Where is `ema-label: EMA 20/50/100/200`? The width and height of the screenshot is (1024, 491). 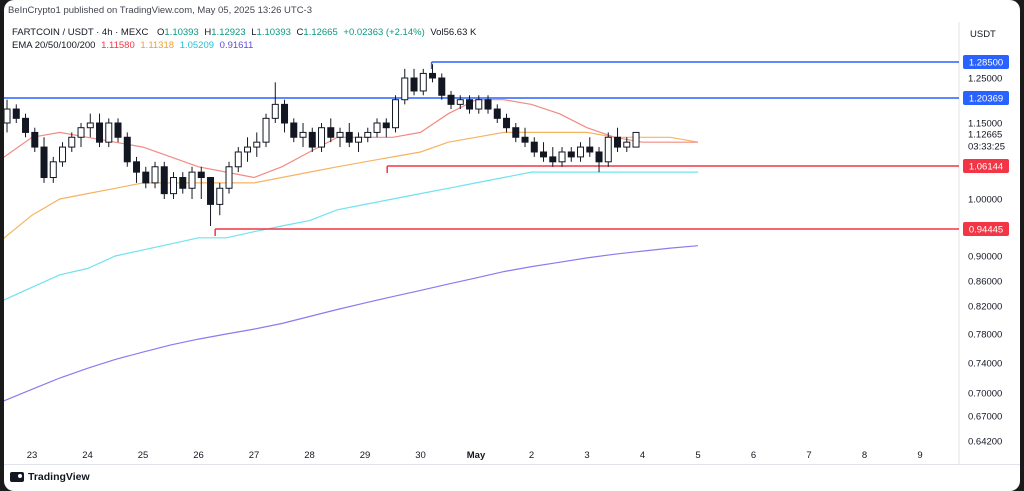
ema-label: EMA 20/50/100/200 is located at coordinates (54, 45).